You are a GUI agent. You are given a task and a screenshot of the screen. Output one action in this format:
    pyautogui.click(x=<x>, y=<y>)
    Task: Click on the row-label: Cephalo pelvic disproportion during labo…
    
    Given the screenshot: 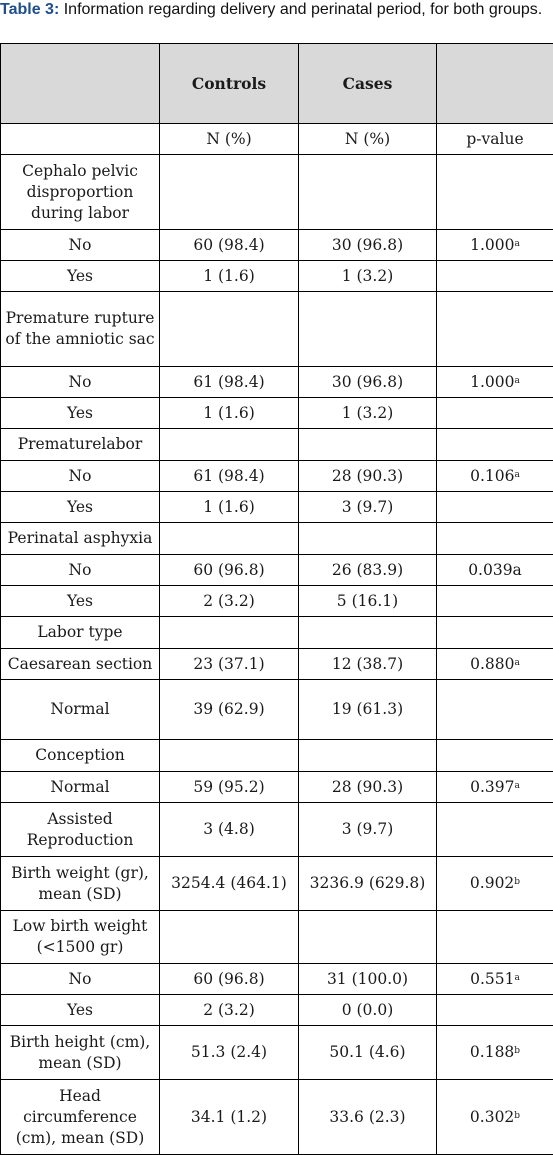 What is the action you would take?
    pyautogui.click(x=80, y=192)
    